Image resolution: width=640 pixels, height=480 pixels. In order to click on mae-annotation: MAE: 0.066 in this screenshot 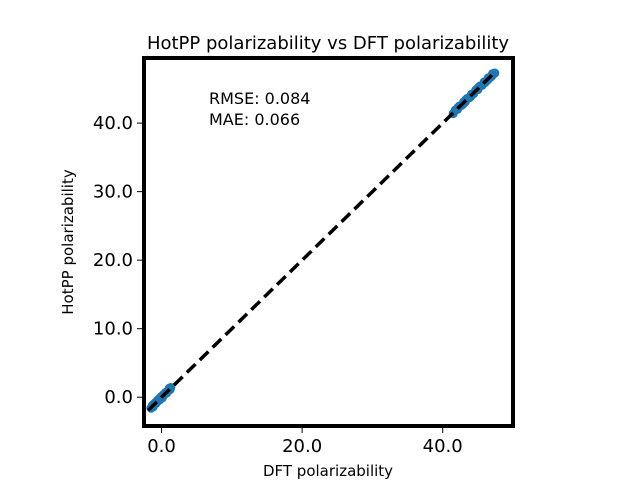, I will do `click(254, 119)`.